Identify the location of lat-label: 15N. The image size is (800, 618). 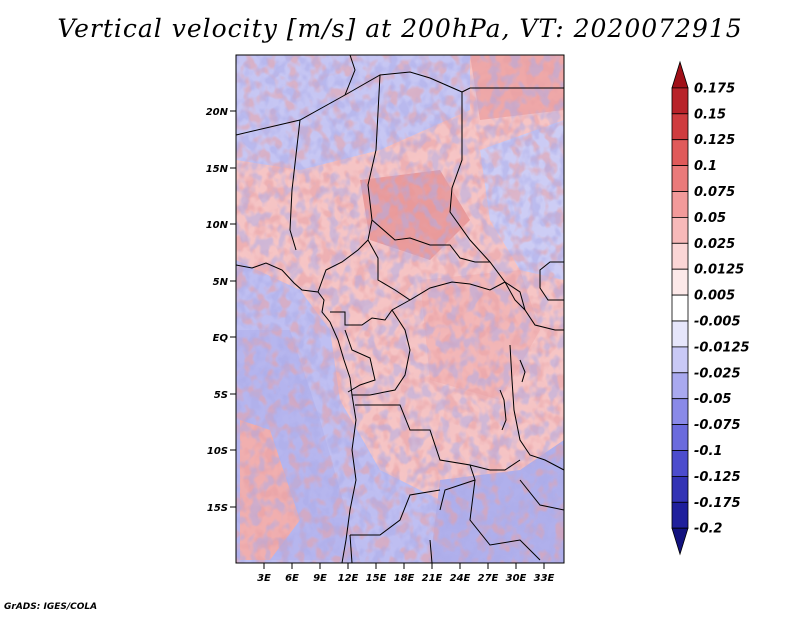
(217, 169).